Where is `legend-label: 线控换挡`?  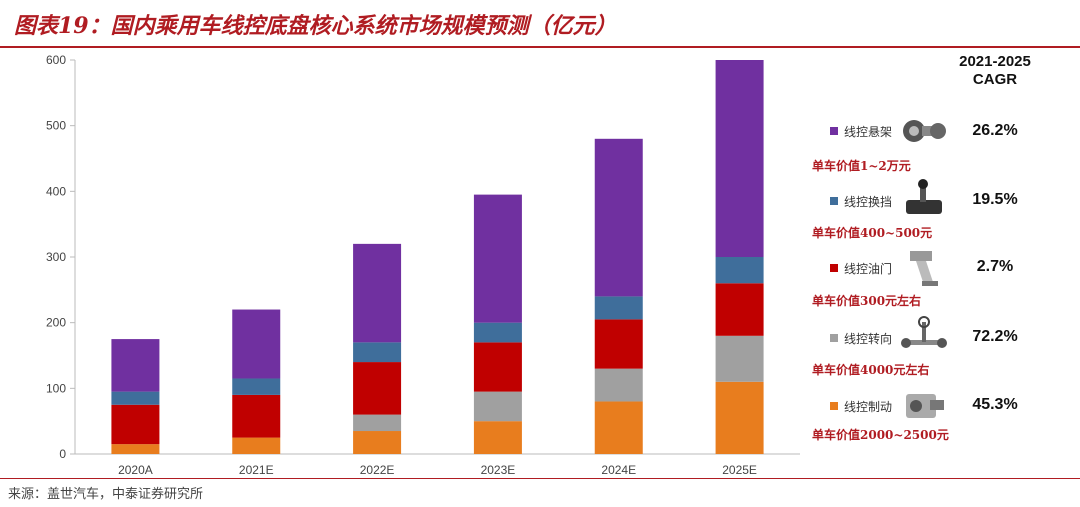
legend-label: 线控换挡 is located at coordinates (868, 201).